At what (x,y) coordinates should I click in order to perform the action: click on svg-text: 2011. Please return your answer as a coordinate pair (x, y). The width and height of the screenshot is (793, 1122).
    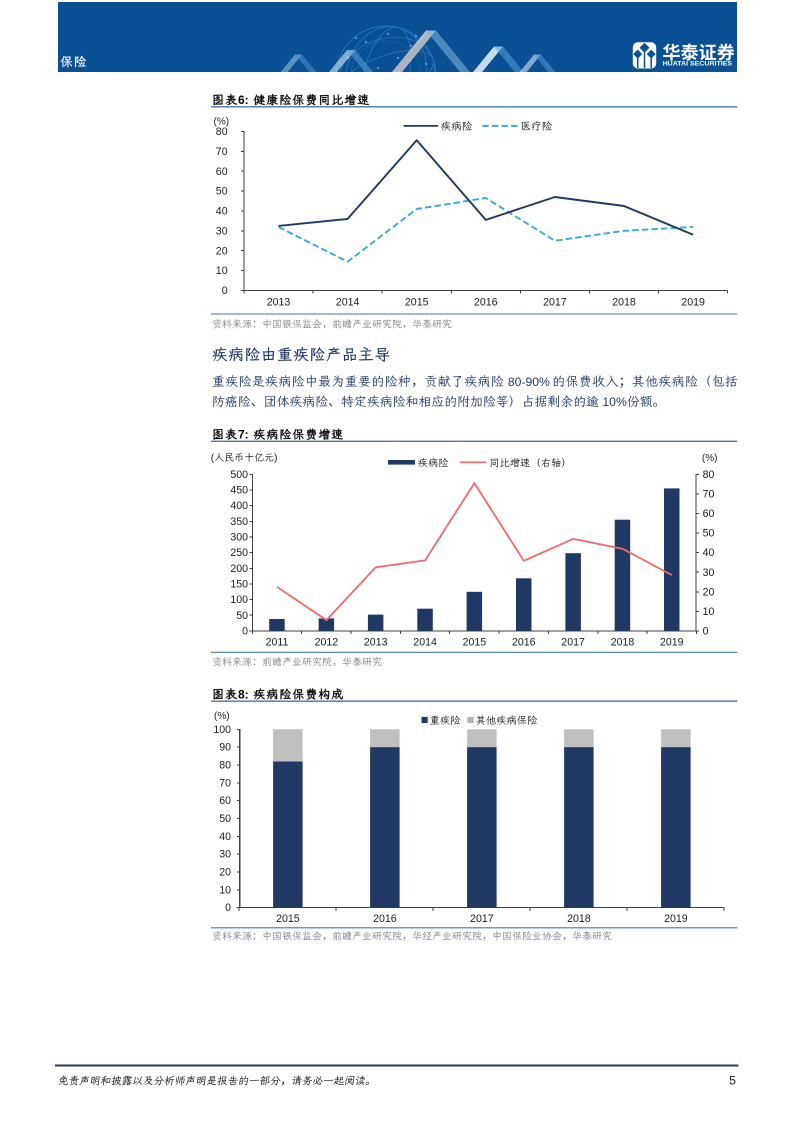
    Looking at the image, I should click on (277, 642).